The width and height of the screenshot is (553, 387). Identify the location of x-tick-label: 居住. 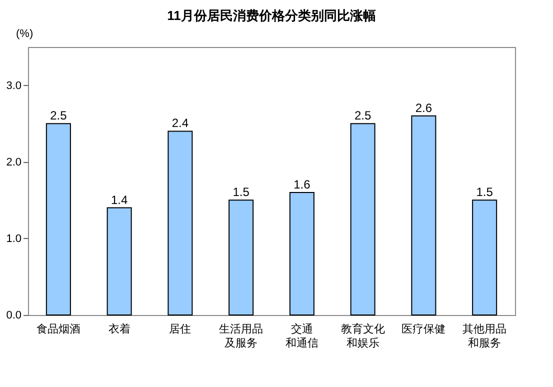
(180, 330).